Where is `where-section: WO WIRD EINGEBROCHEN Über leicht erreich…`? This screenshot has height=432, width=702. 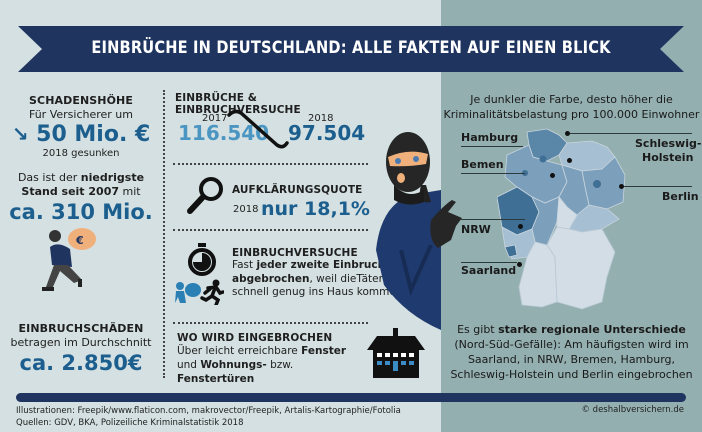
where-section: WO WIRD EINGEBROCHEN Über leicht erreich… is located at coordinates (272, 359).